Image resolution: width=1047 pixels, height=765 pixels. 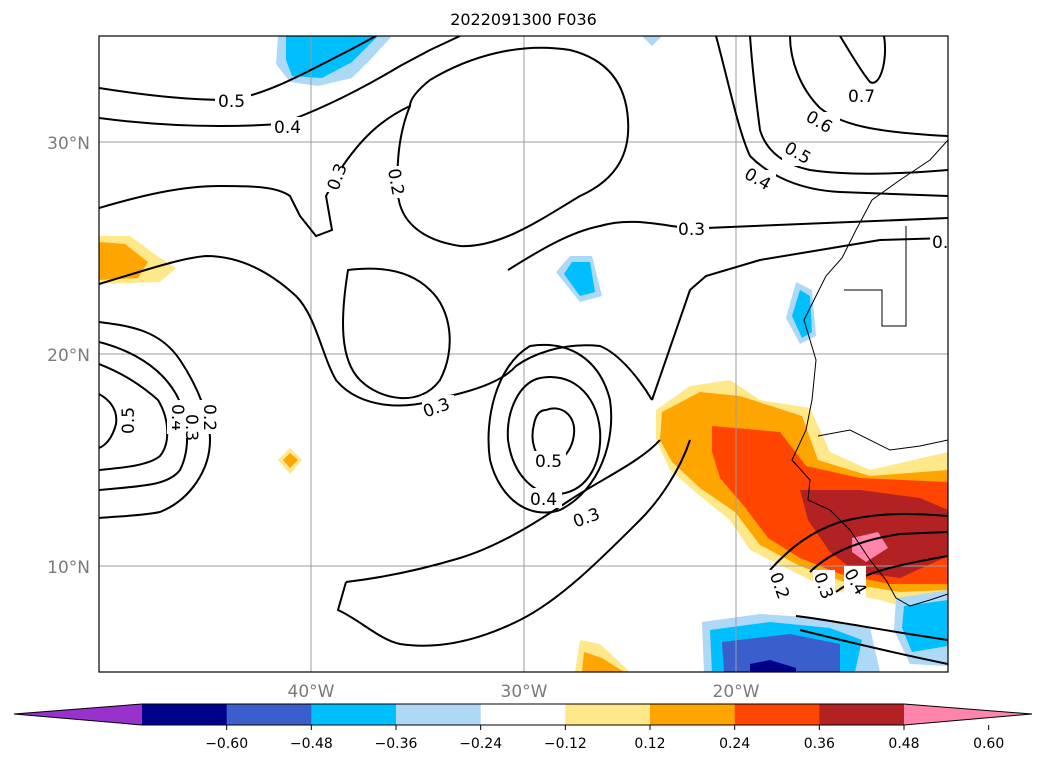 I want to click on colorbar-extend-low, so click(x=78, y=714).